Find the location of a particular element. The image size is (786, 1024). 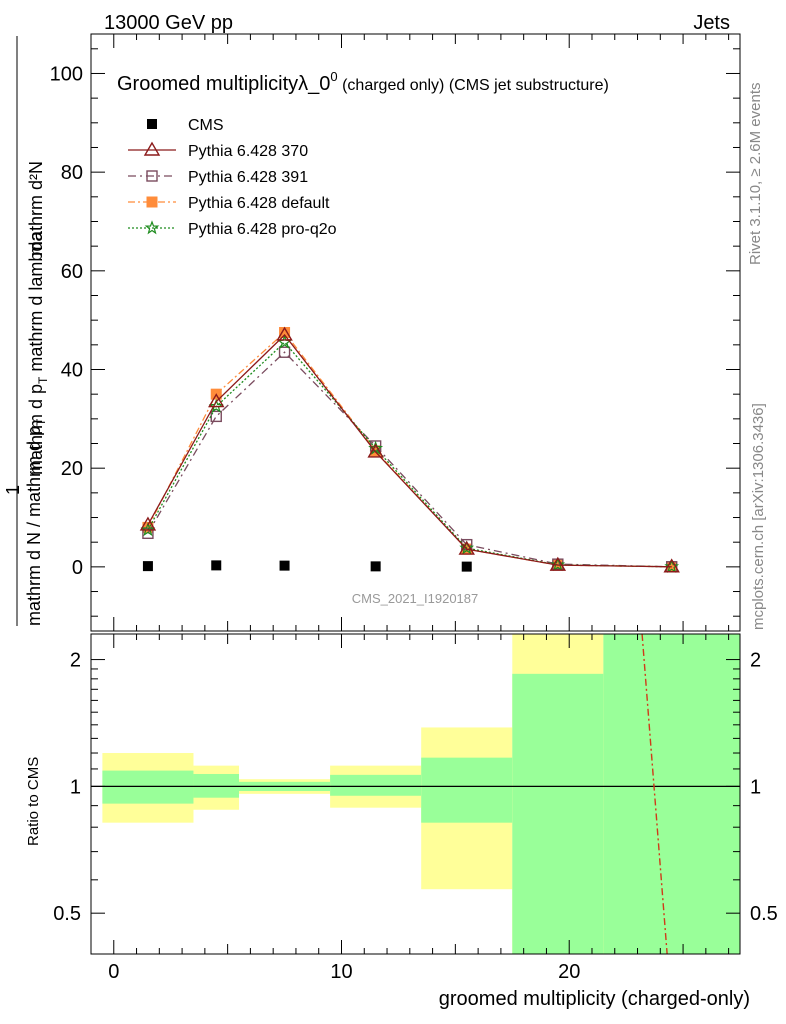

analysis-watermark: CMS_2021_I1920187 is located at coordinates (415, 598).